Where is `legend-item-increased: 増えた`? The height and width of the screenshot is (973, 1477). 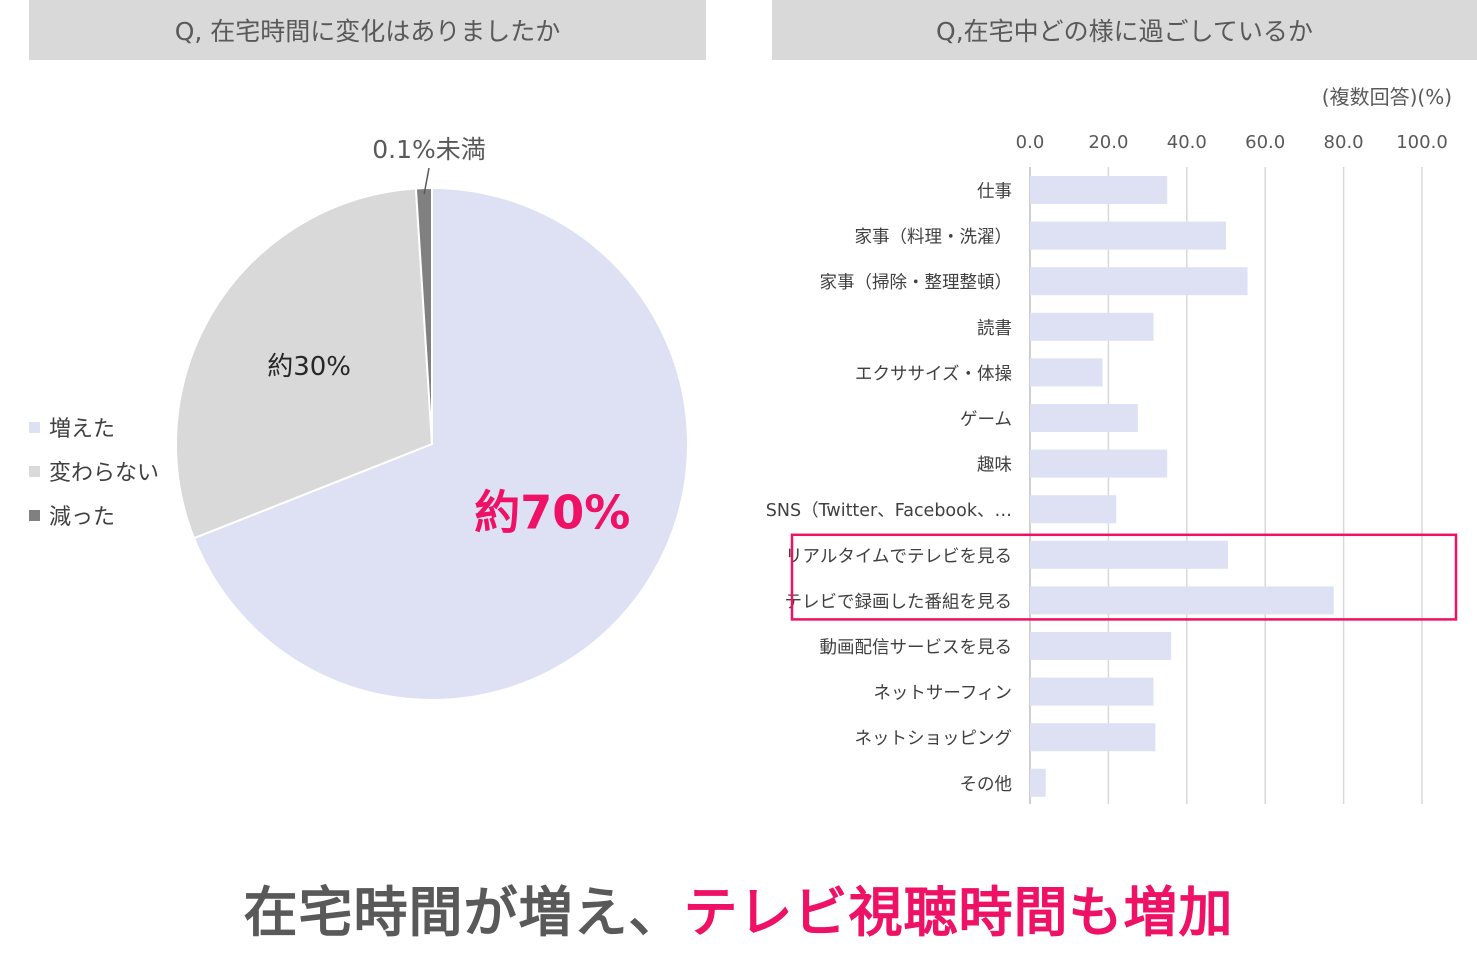 legend-item-increased: 増えた is located at coordinates (94, 427).